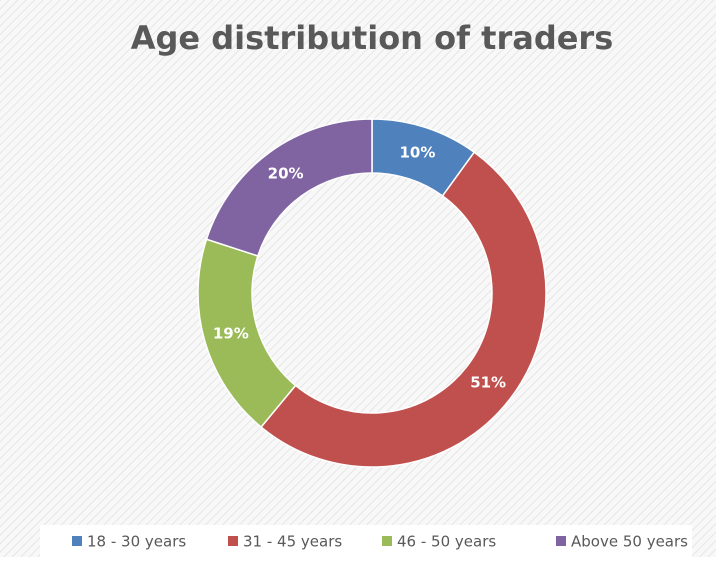 The width and height of the screenshot is (716, 561). What do you see at coordinates (231, 334) in the screenshot?
I see `data-label: 19%` at bounding box center [231, 334].